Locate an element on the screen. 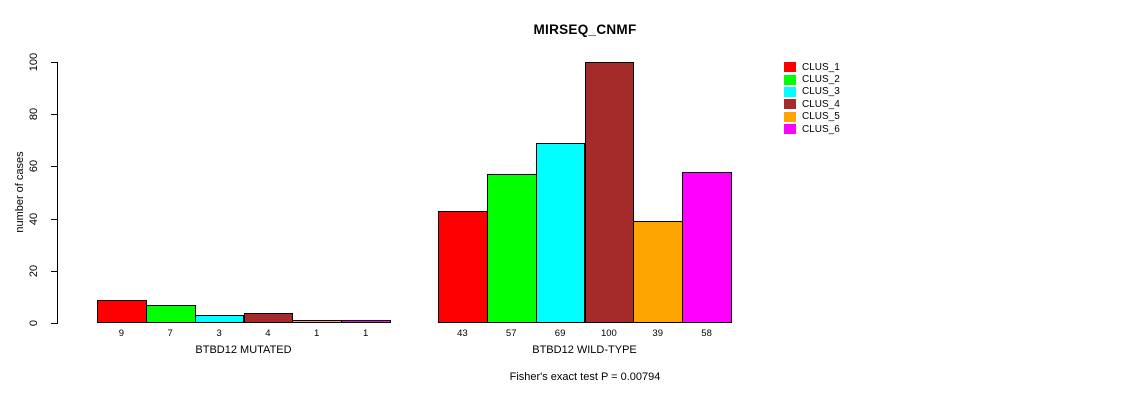 The image size is (1140, 400). bar-clus_1-group1 is located at coordinates (122, 311).